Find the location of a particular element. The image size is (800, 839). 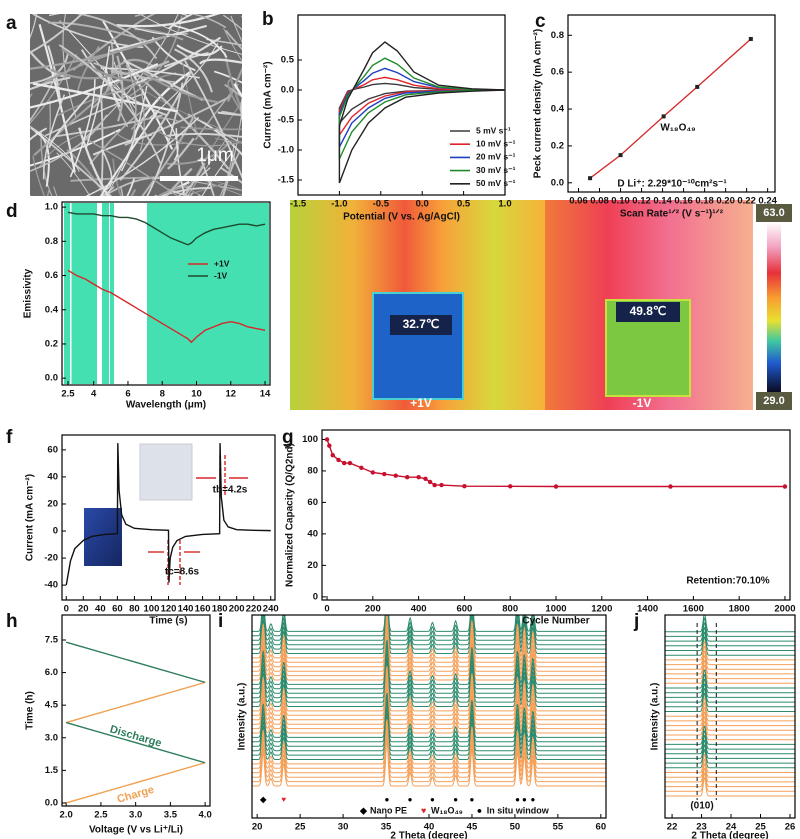

panel-label: c is located at coordinates (540, 21).